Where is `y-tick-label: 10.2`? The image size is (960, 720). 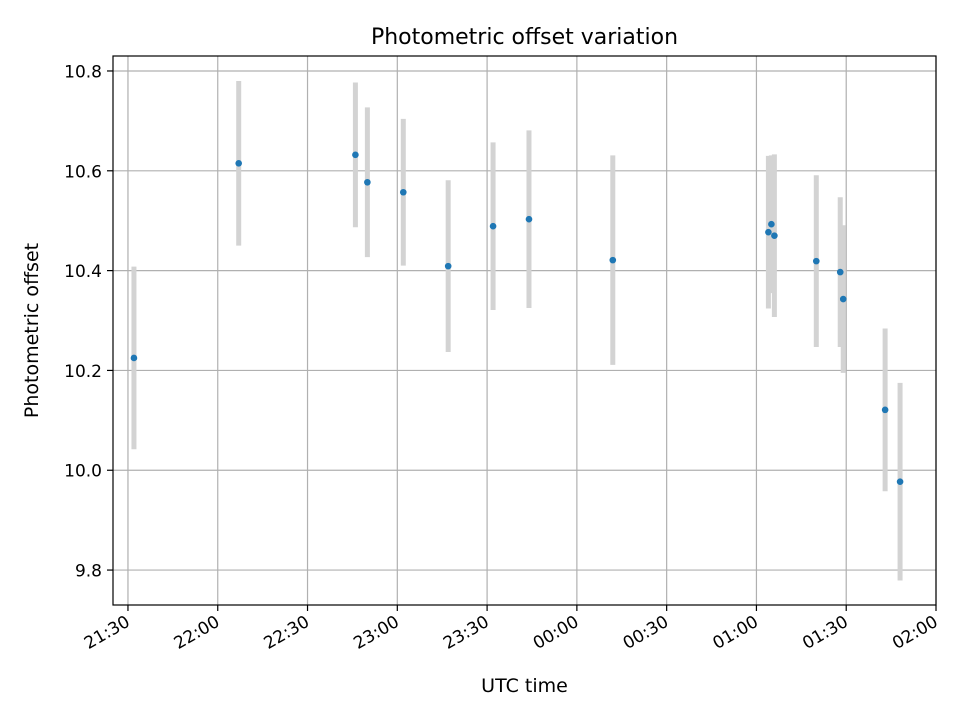
y-tick-label: 10.2 is located at coordinates (83, 372).